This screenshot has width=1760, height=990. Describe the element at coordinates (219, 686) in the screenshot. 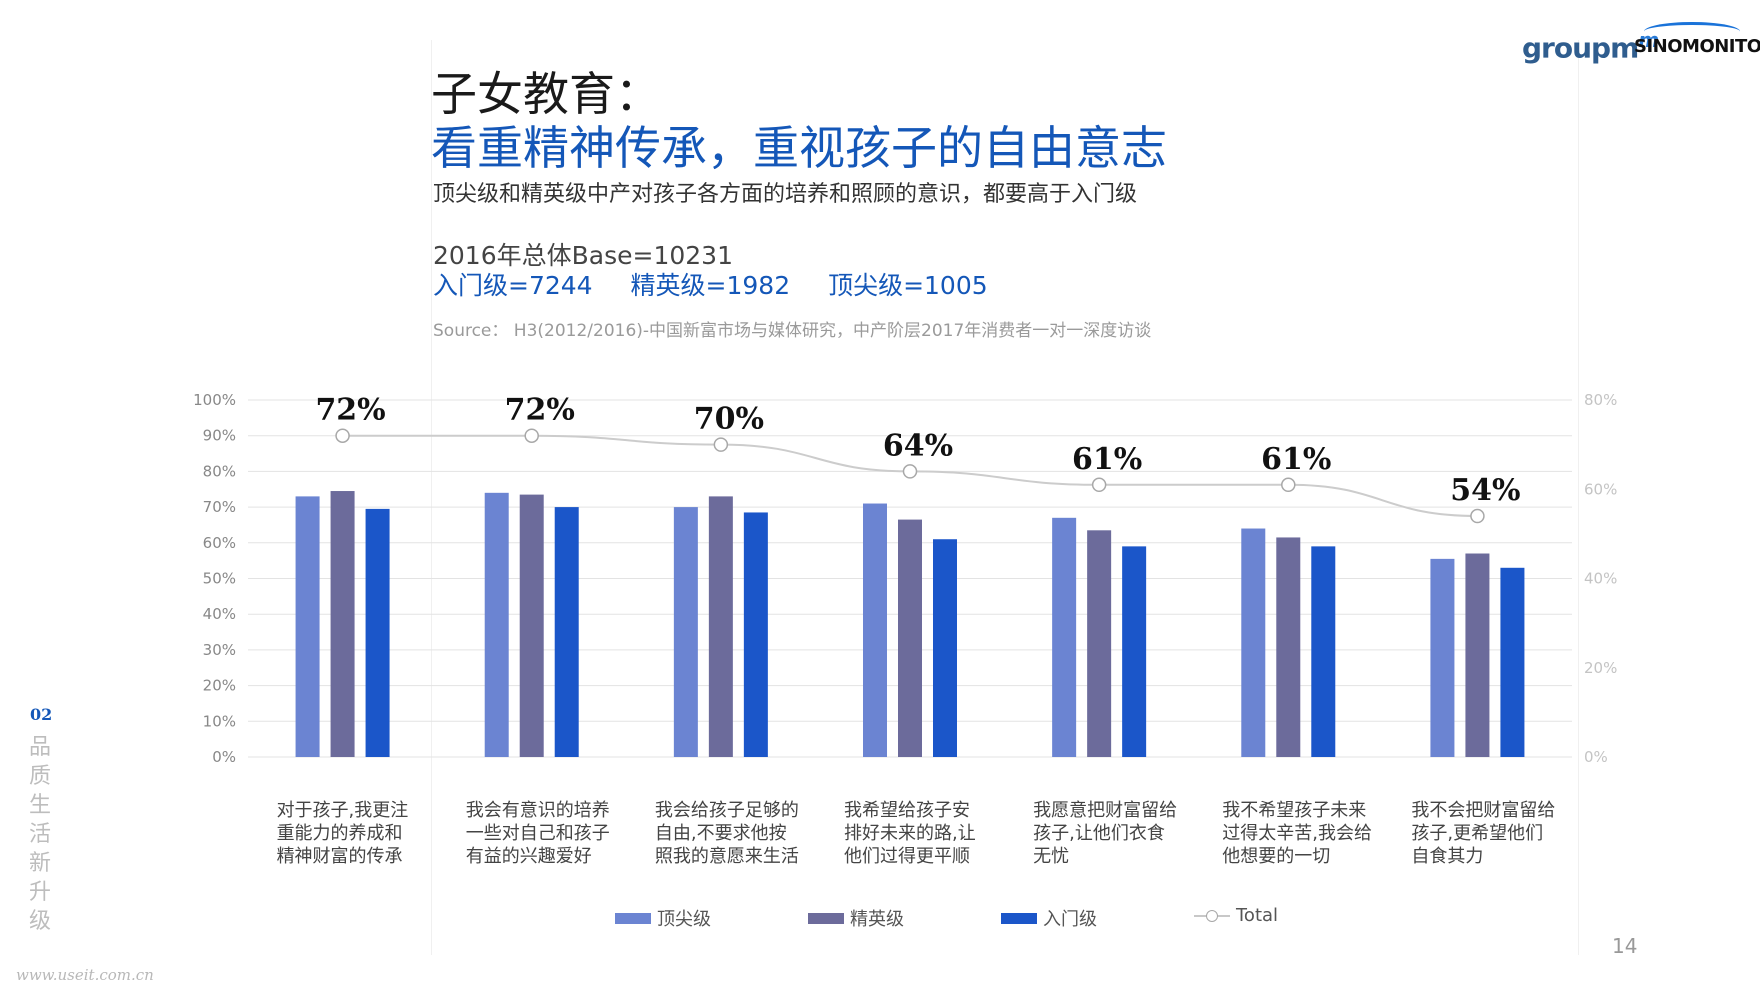

I see `y-axis-tick-label: 20%` at that location.